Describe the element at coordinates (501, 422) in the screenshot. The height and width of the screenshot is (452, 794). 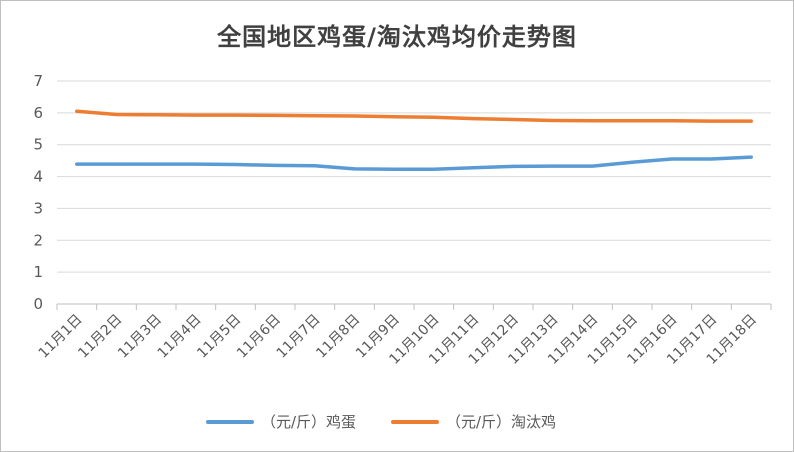
I see `legend-label: （元/斤）淘汰鸡` at that location.